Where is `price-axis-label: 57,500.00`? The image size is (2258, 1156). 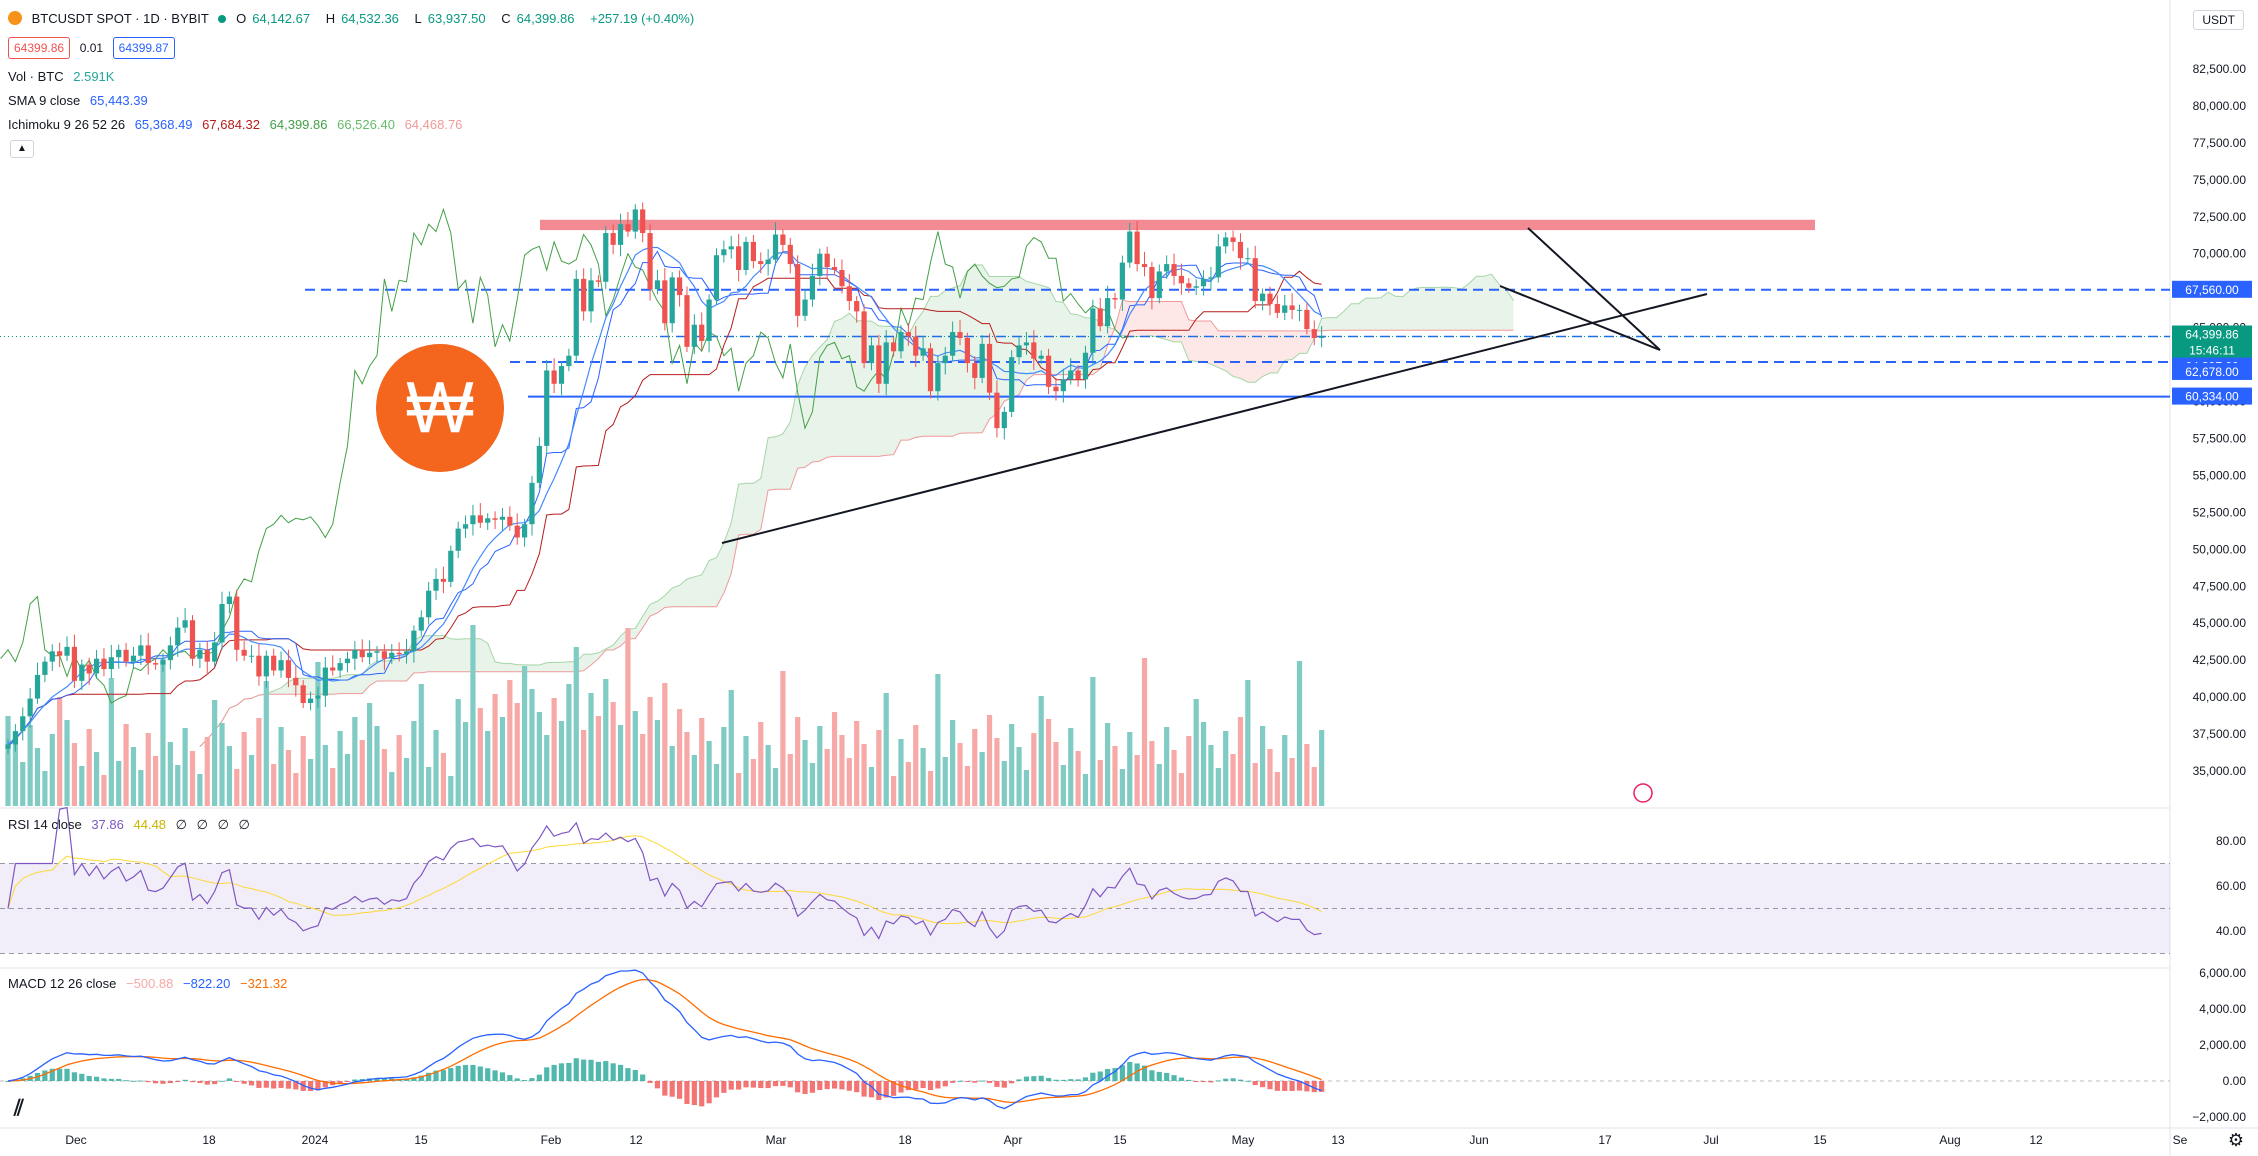 price-axis-label: 57,500.00 is located at coordinates (2220, 438).